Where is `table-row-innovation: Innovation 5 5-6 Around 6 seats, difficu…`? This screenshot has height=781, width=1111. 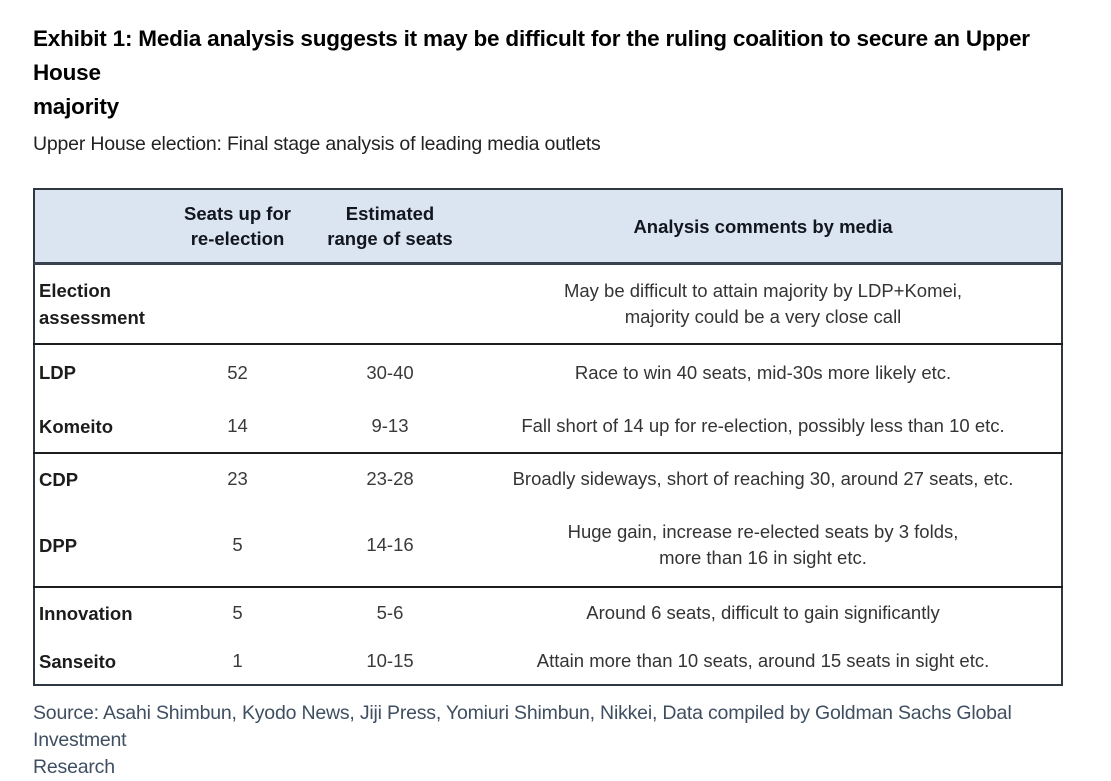 table-row-innovation: Innovation 5 5-6 Around 6 seats, difficu… is located at coordinates (548, 612).